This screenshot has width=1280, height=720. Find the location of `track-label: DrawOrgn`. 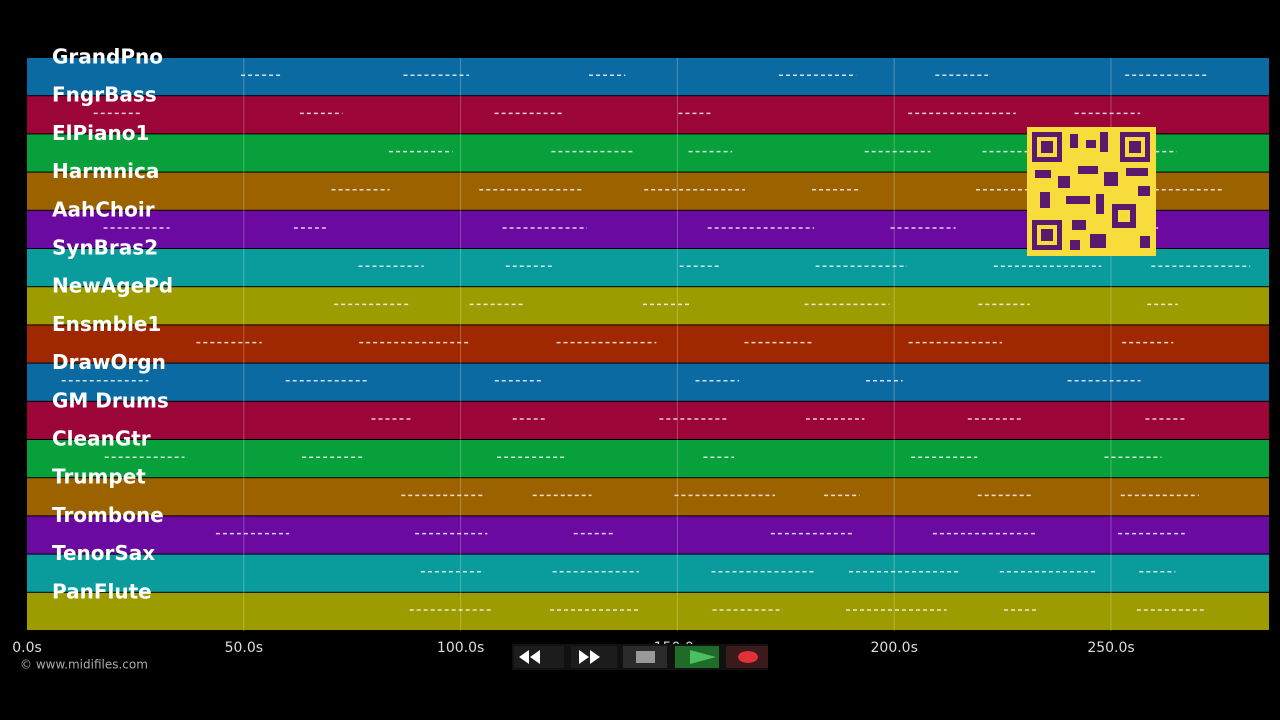

track-label: DrawOrgn is located at coordinates (109, 362).